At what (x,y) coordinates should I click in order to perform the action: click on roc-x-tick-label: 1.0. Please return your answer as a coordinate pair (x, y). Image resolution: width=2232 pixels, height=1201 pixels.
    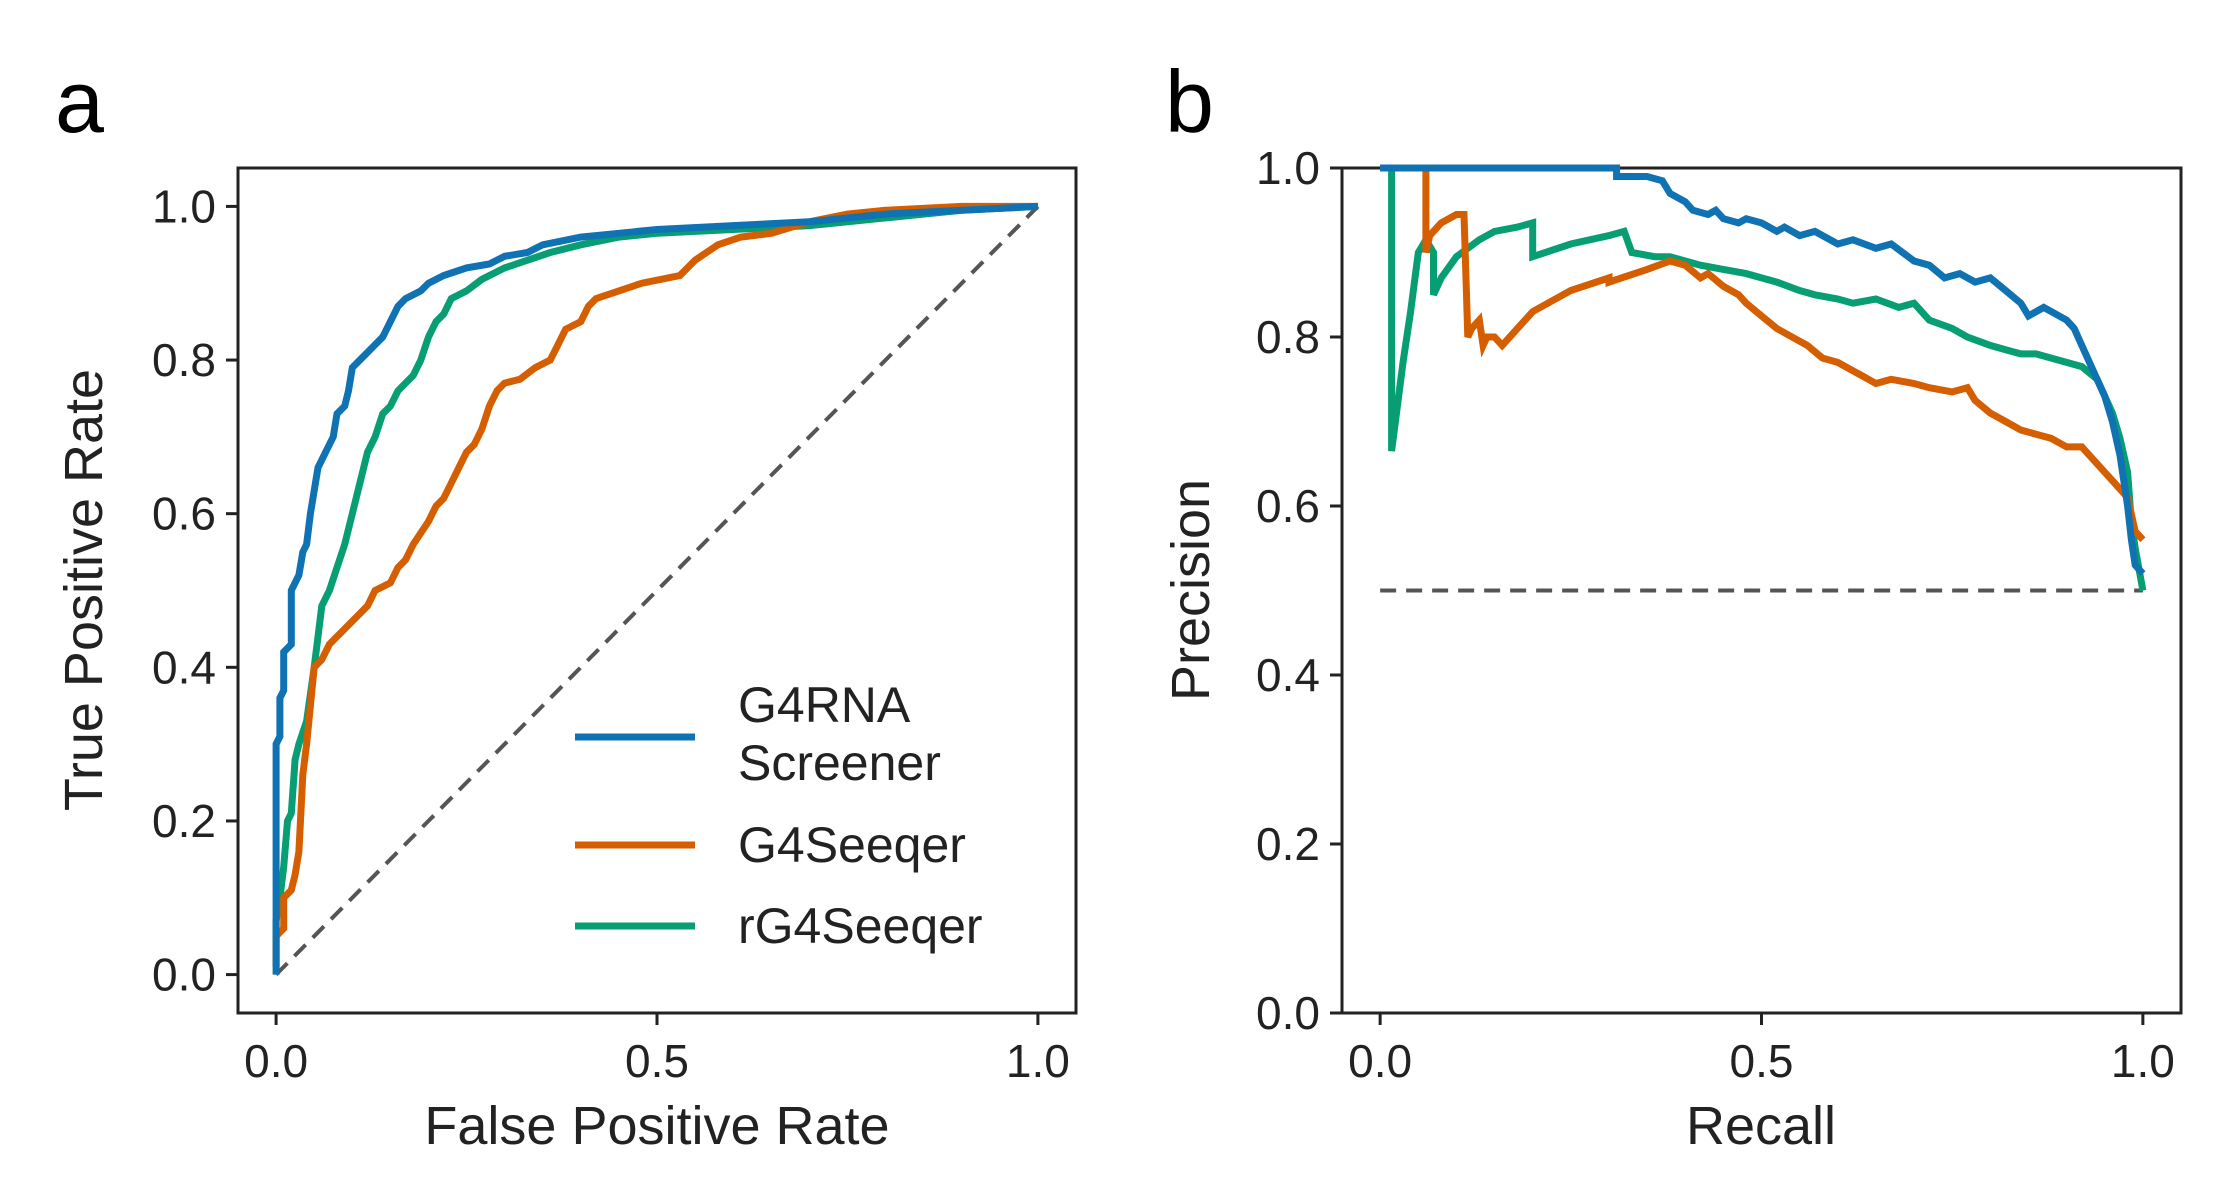
    Looking at the image, I should click on (1038, 1061).